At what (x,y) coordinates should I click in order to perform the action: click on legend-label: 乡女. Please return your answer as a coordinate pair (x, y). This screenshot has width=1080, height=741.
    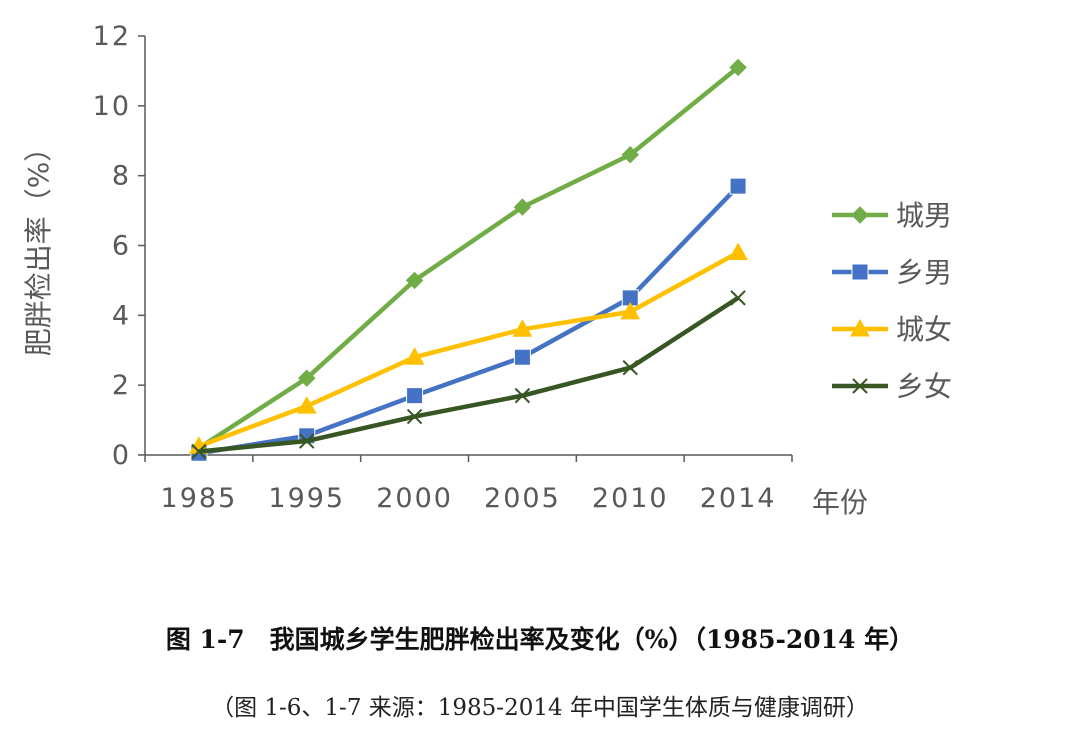
    Looking at the image, I should click on (924, 386).